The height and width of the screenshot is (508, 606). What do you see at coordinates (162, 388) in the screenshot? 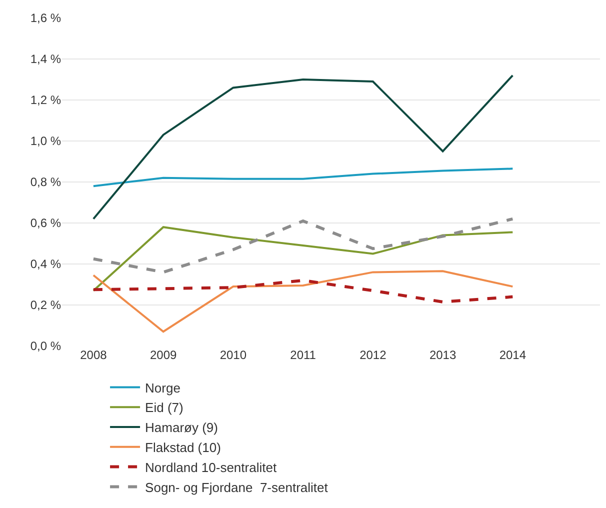
I see `legend-label: Norge` at bounding box center [162, 388].